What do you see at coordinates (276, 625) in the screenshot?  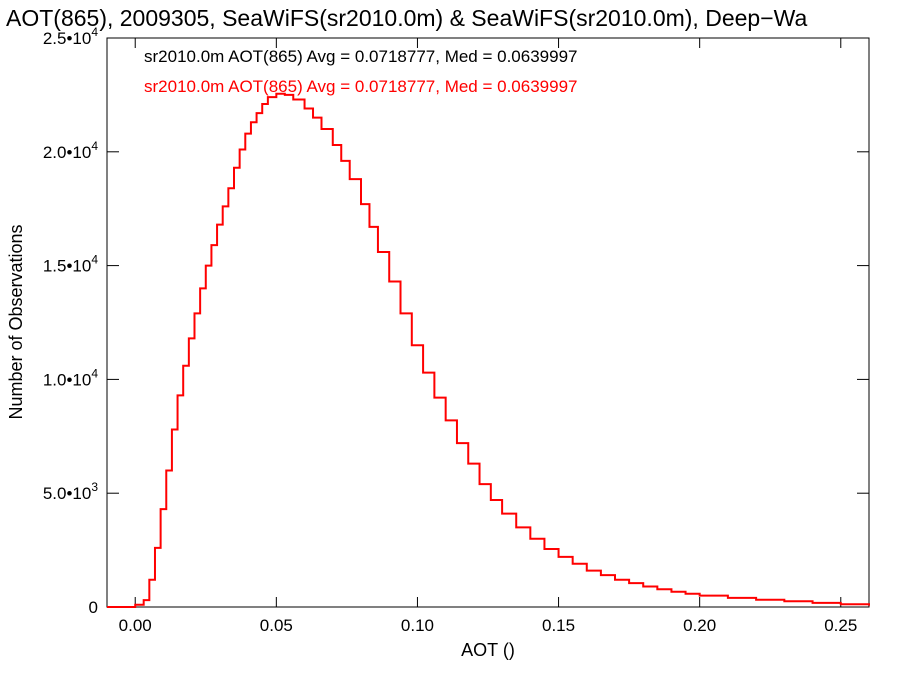 I see `x-tick-label: 0.05` at bounding box center [276, 625].